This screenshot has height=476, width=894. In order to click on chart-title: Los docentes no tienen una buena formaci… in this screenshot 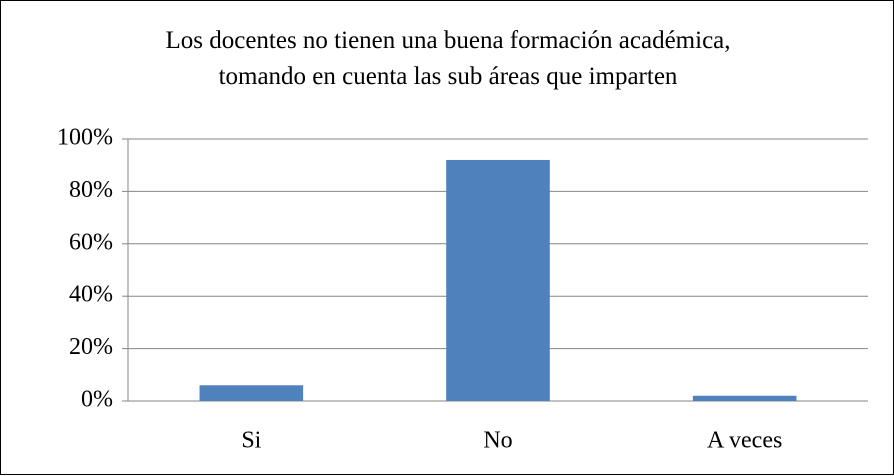, I will do `click(448, 58)`.